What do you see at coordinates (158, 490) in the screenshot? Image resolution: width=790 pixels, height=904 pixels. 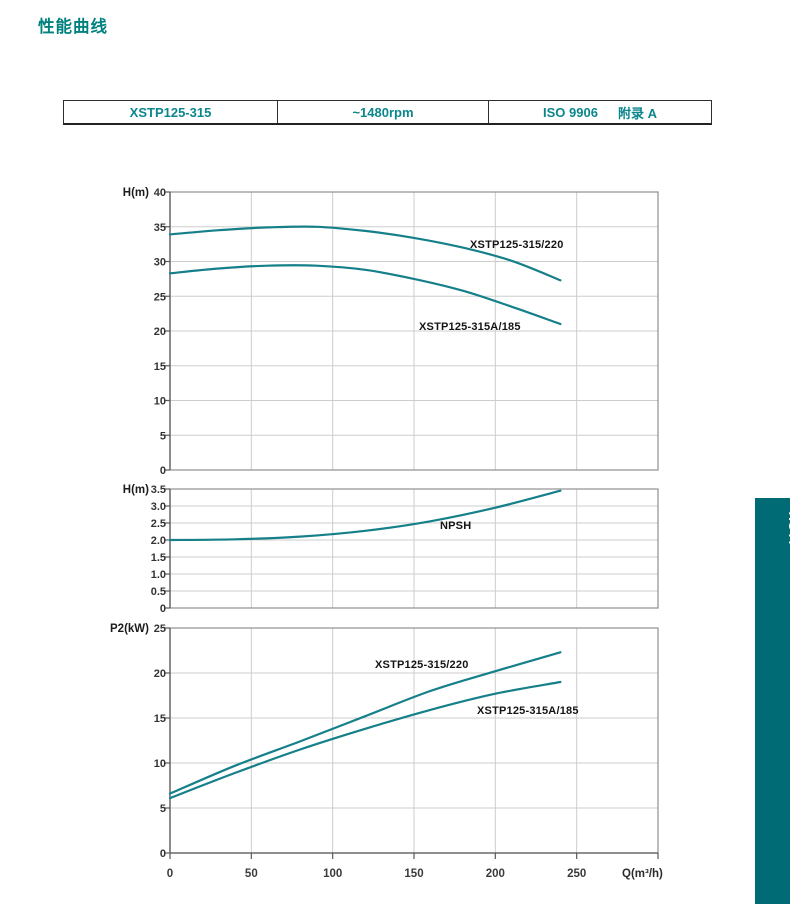 I see `y-tick-label: 3.5` at bounding box center [158, 490].